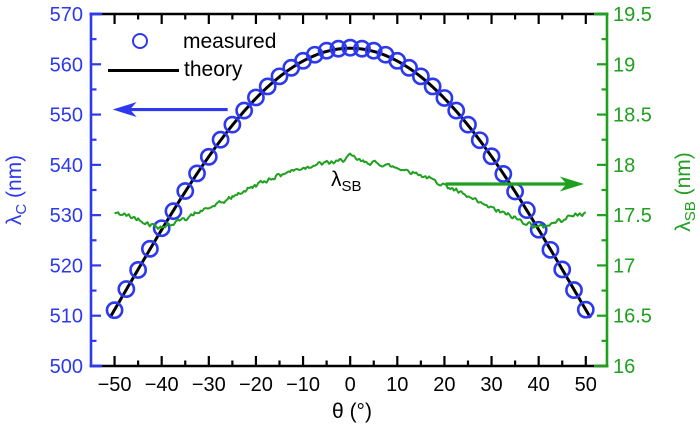 The image size is (700, 428). Describe the element at coordinates (209, 385) in the screenshot. I see `x-tick-label: −30` at that location.